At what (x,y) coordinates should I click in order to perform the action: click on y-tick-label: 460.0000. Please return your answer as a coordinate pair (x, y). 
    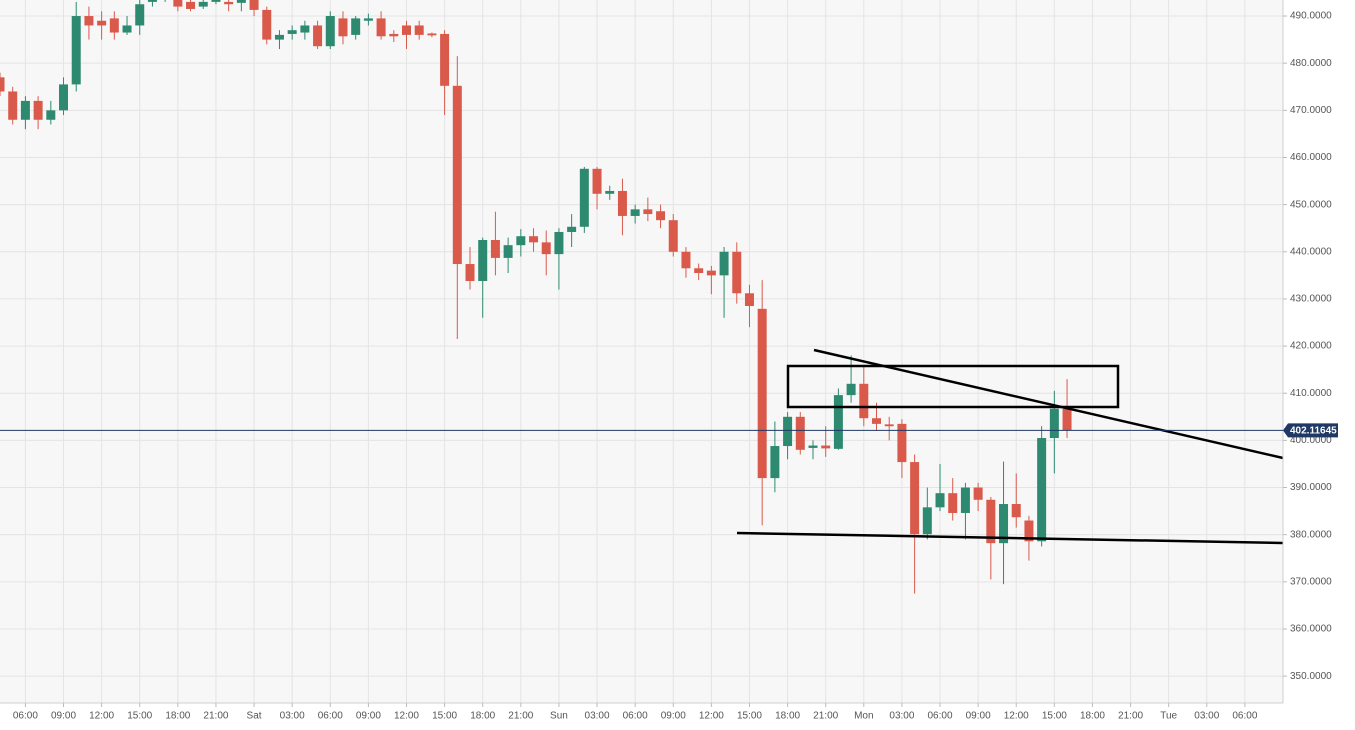
    Looking at the image, I should click on (1311, 157).